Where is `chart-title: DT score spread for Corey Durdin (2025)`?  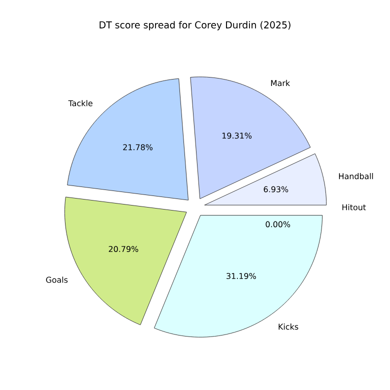 chart-title: DT score spread for Corey Durdin (2025) is located at coordinates (195, 25).